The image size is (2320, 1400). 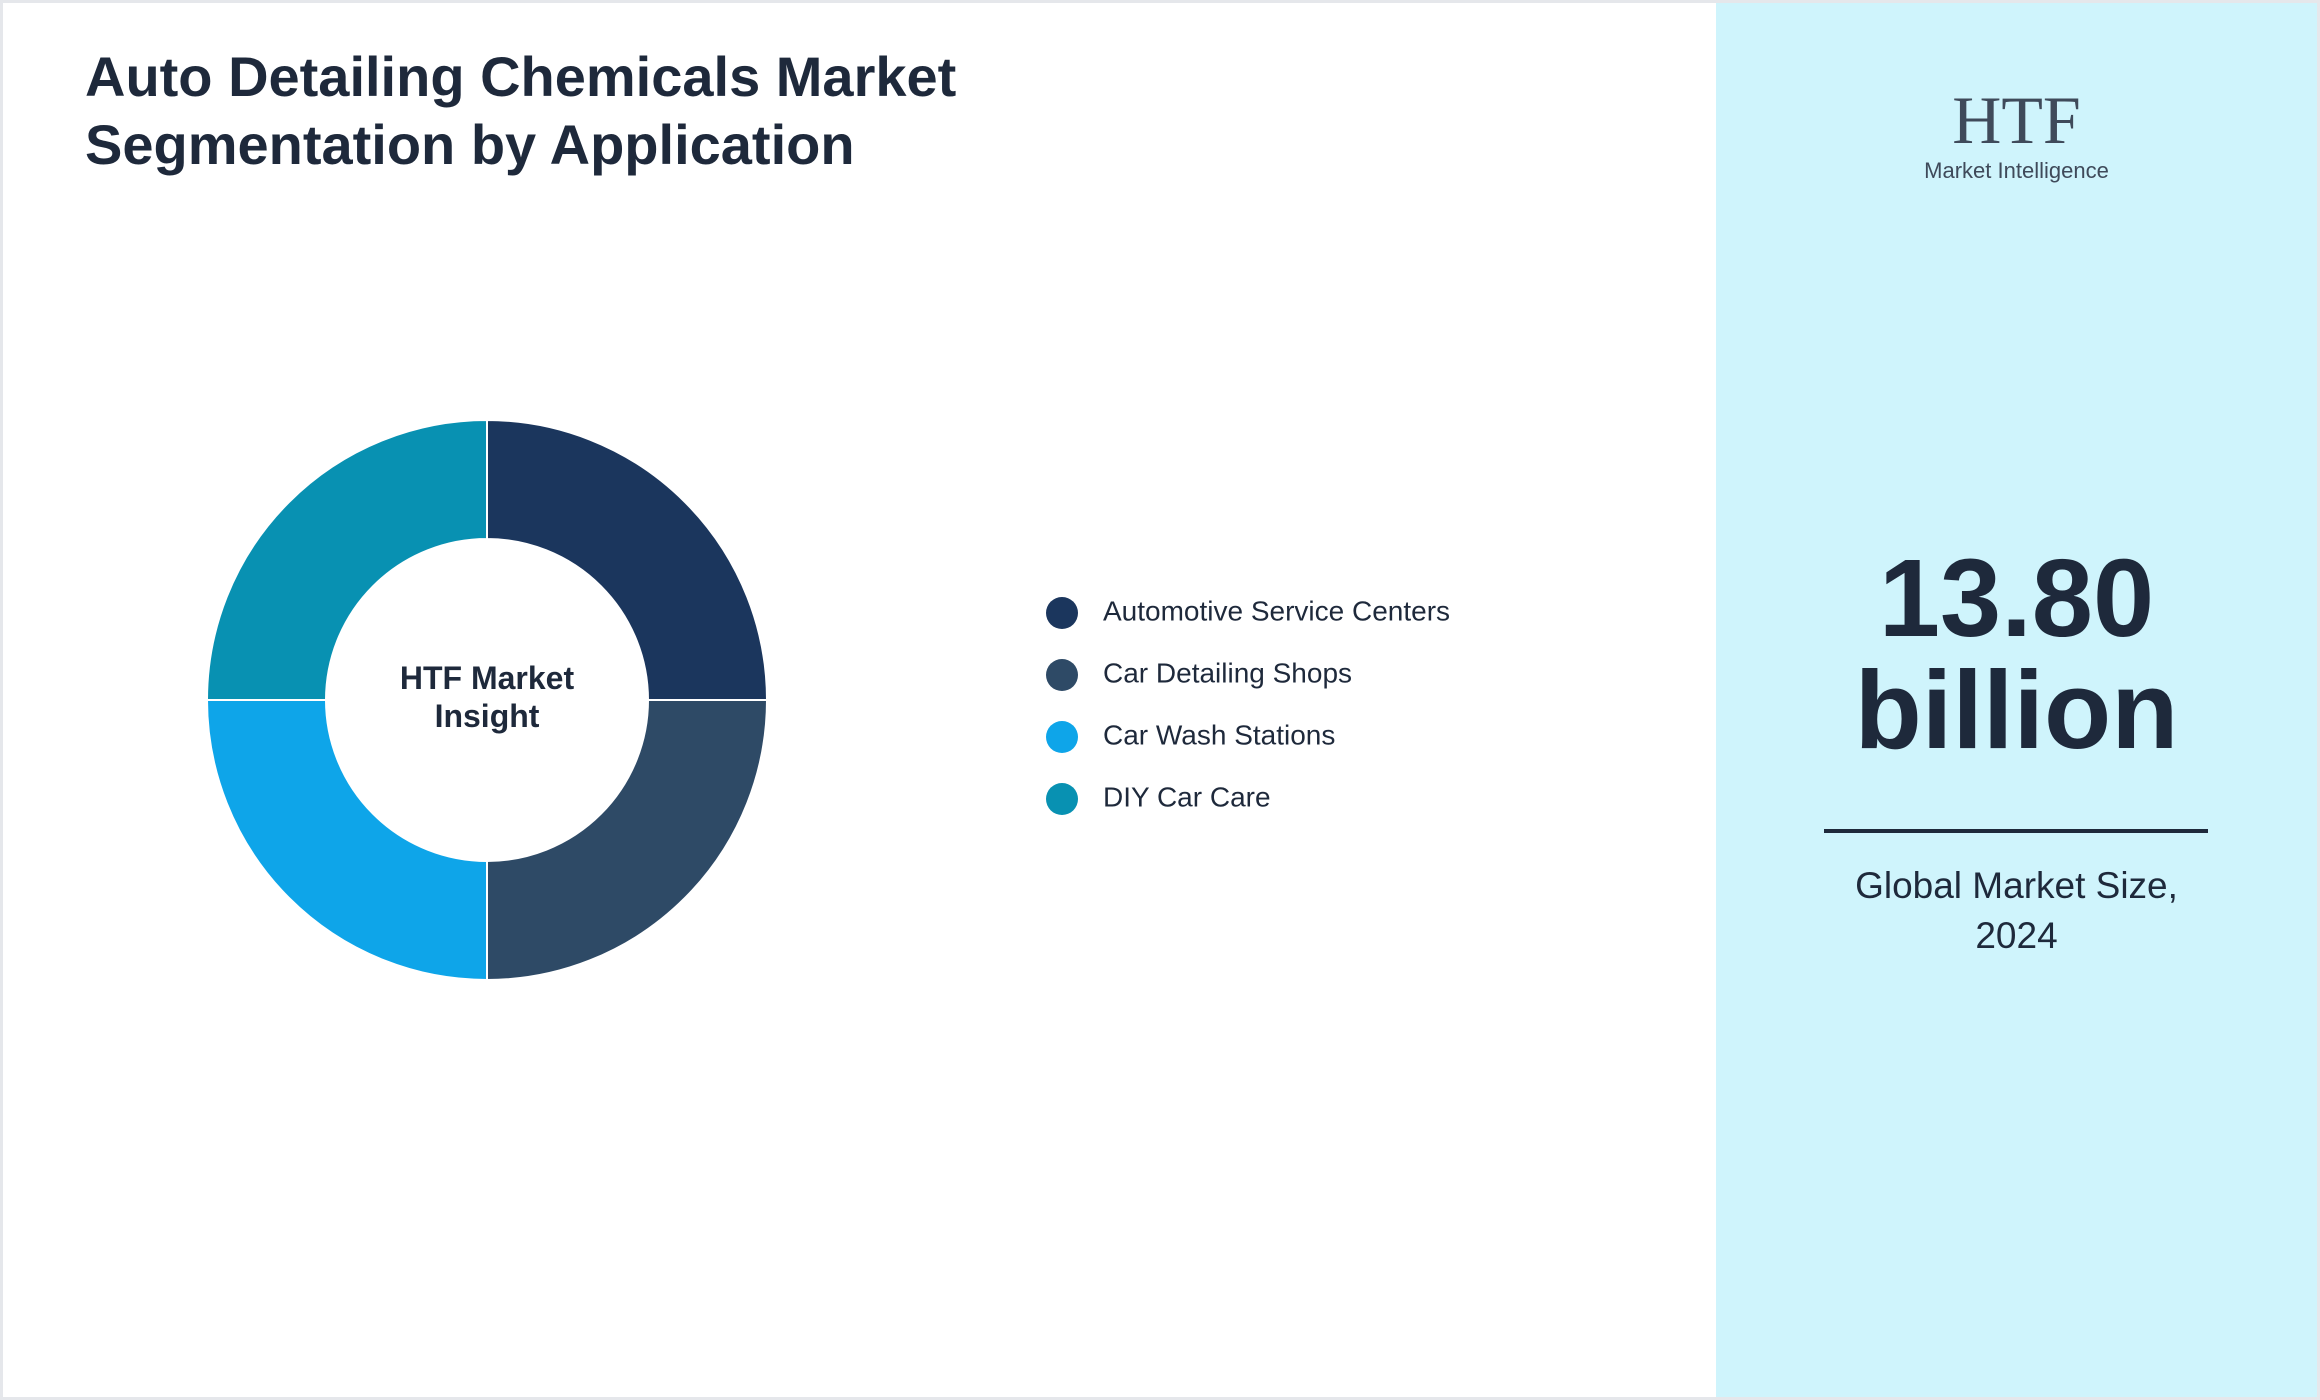 What do you see at coordinates (1227, 672) in the screenshot?
I see `legend-label: Car Detailing Shops` at bounding box center [1227, 672].